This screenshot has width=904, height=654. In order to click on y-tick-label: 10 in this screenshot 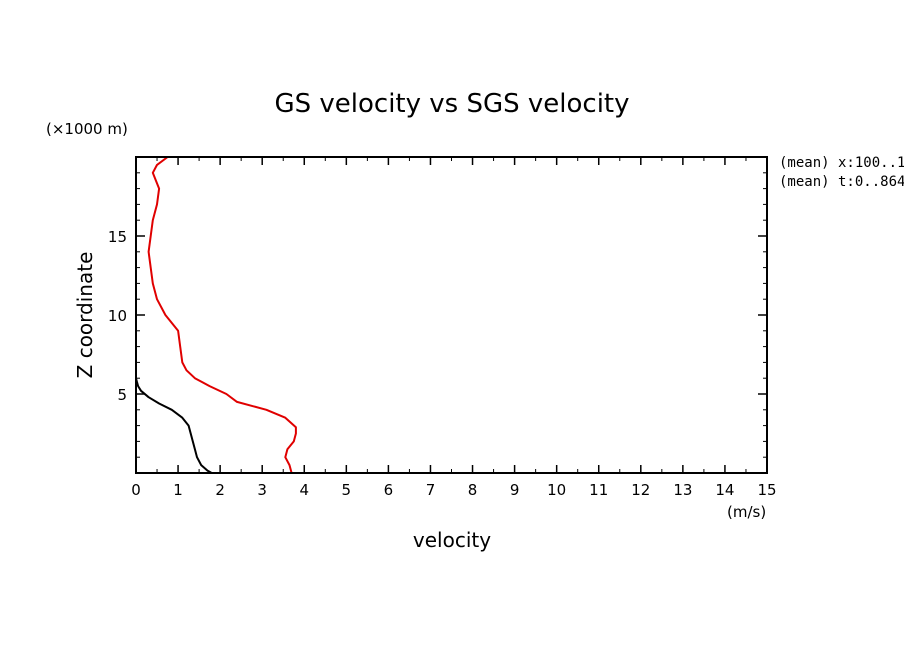, I will do `click(117, 316)`.